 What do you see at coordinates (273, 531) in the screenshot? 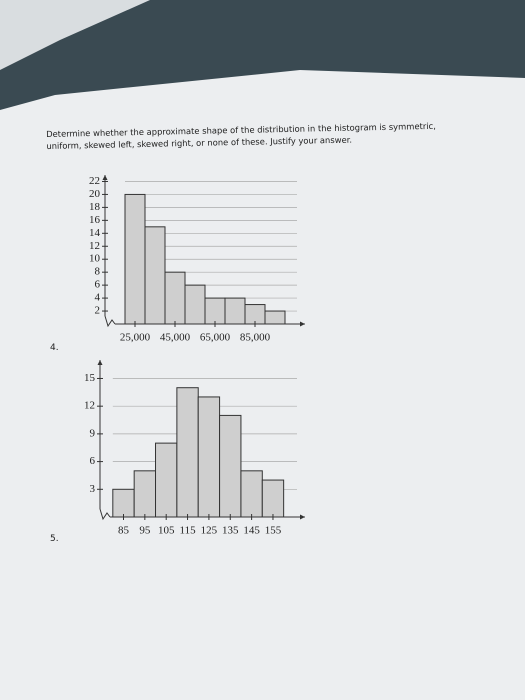
I see `x-tick-label: 155` at bounding box center [273, 531].